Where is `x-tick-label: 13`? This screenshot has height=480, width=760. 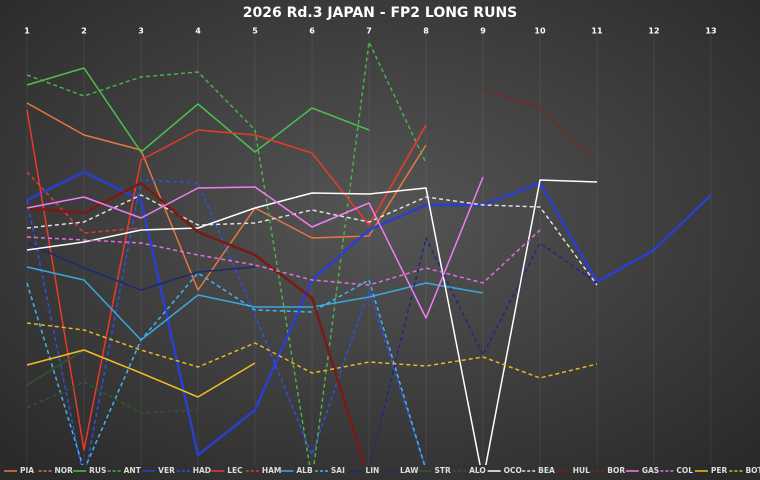 x-tick-label: 13 is located at coordinates (710, 31).